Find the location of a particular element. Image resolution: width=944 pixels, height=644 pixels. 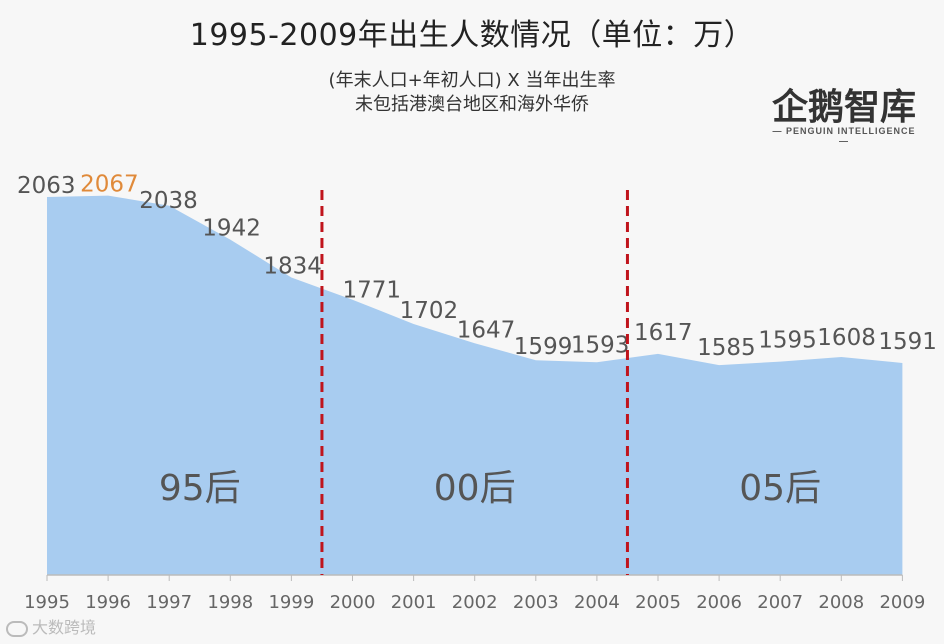

data-label: 1608 is located at coordinates (846, 338).